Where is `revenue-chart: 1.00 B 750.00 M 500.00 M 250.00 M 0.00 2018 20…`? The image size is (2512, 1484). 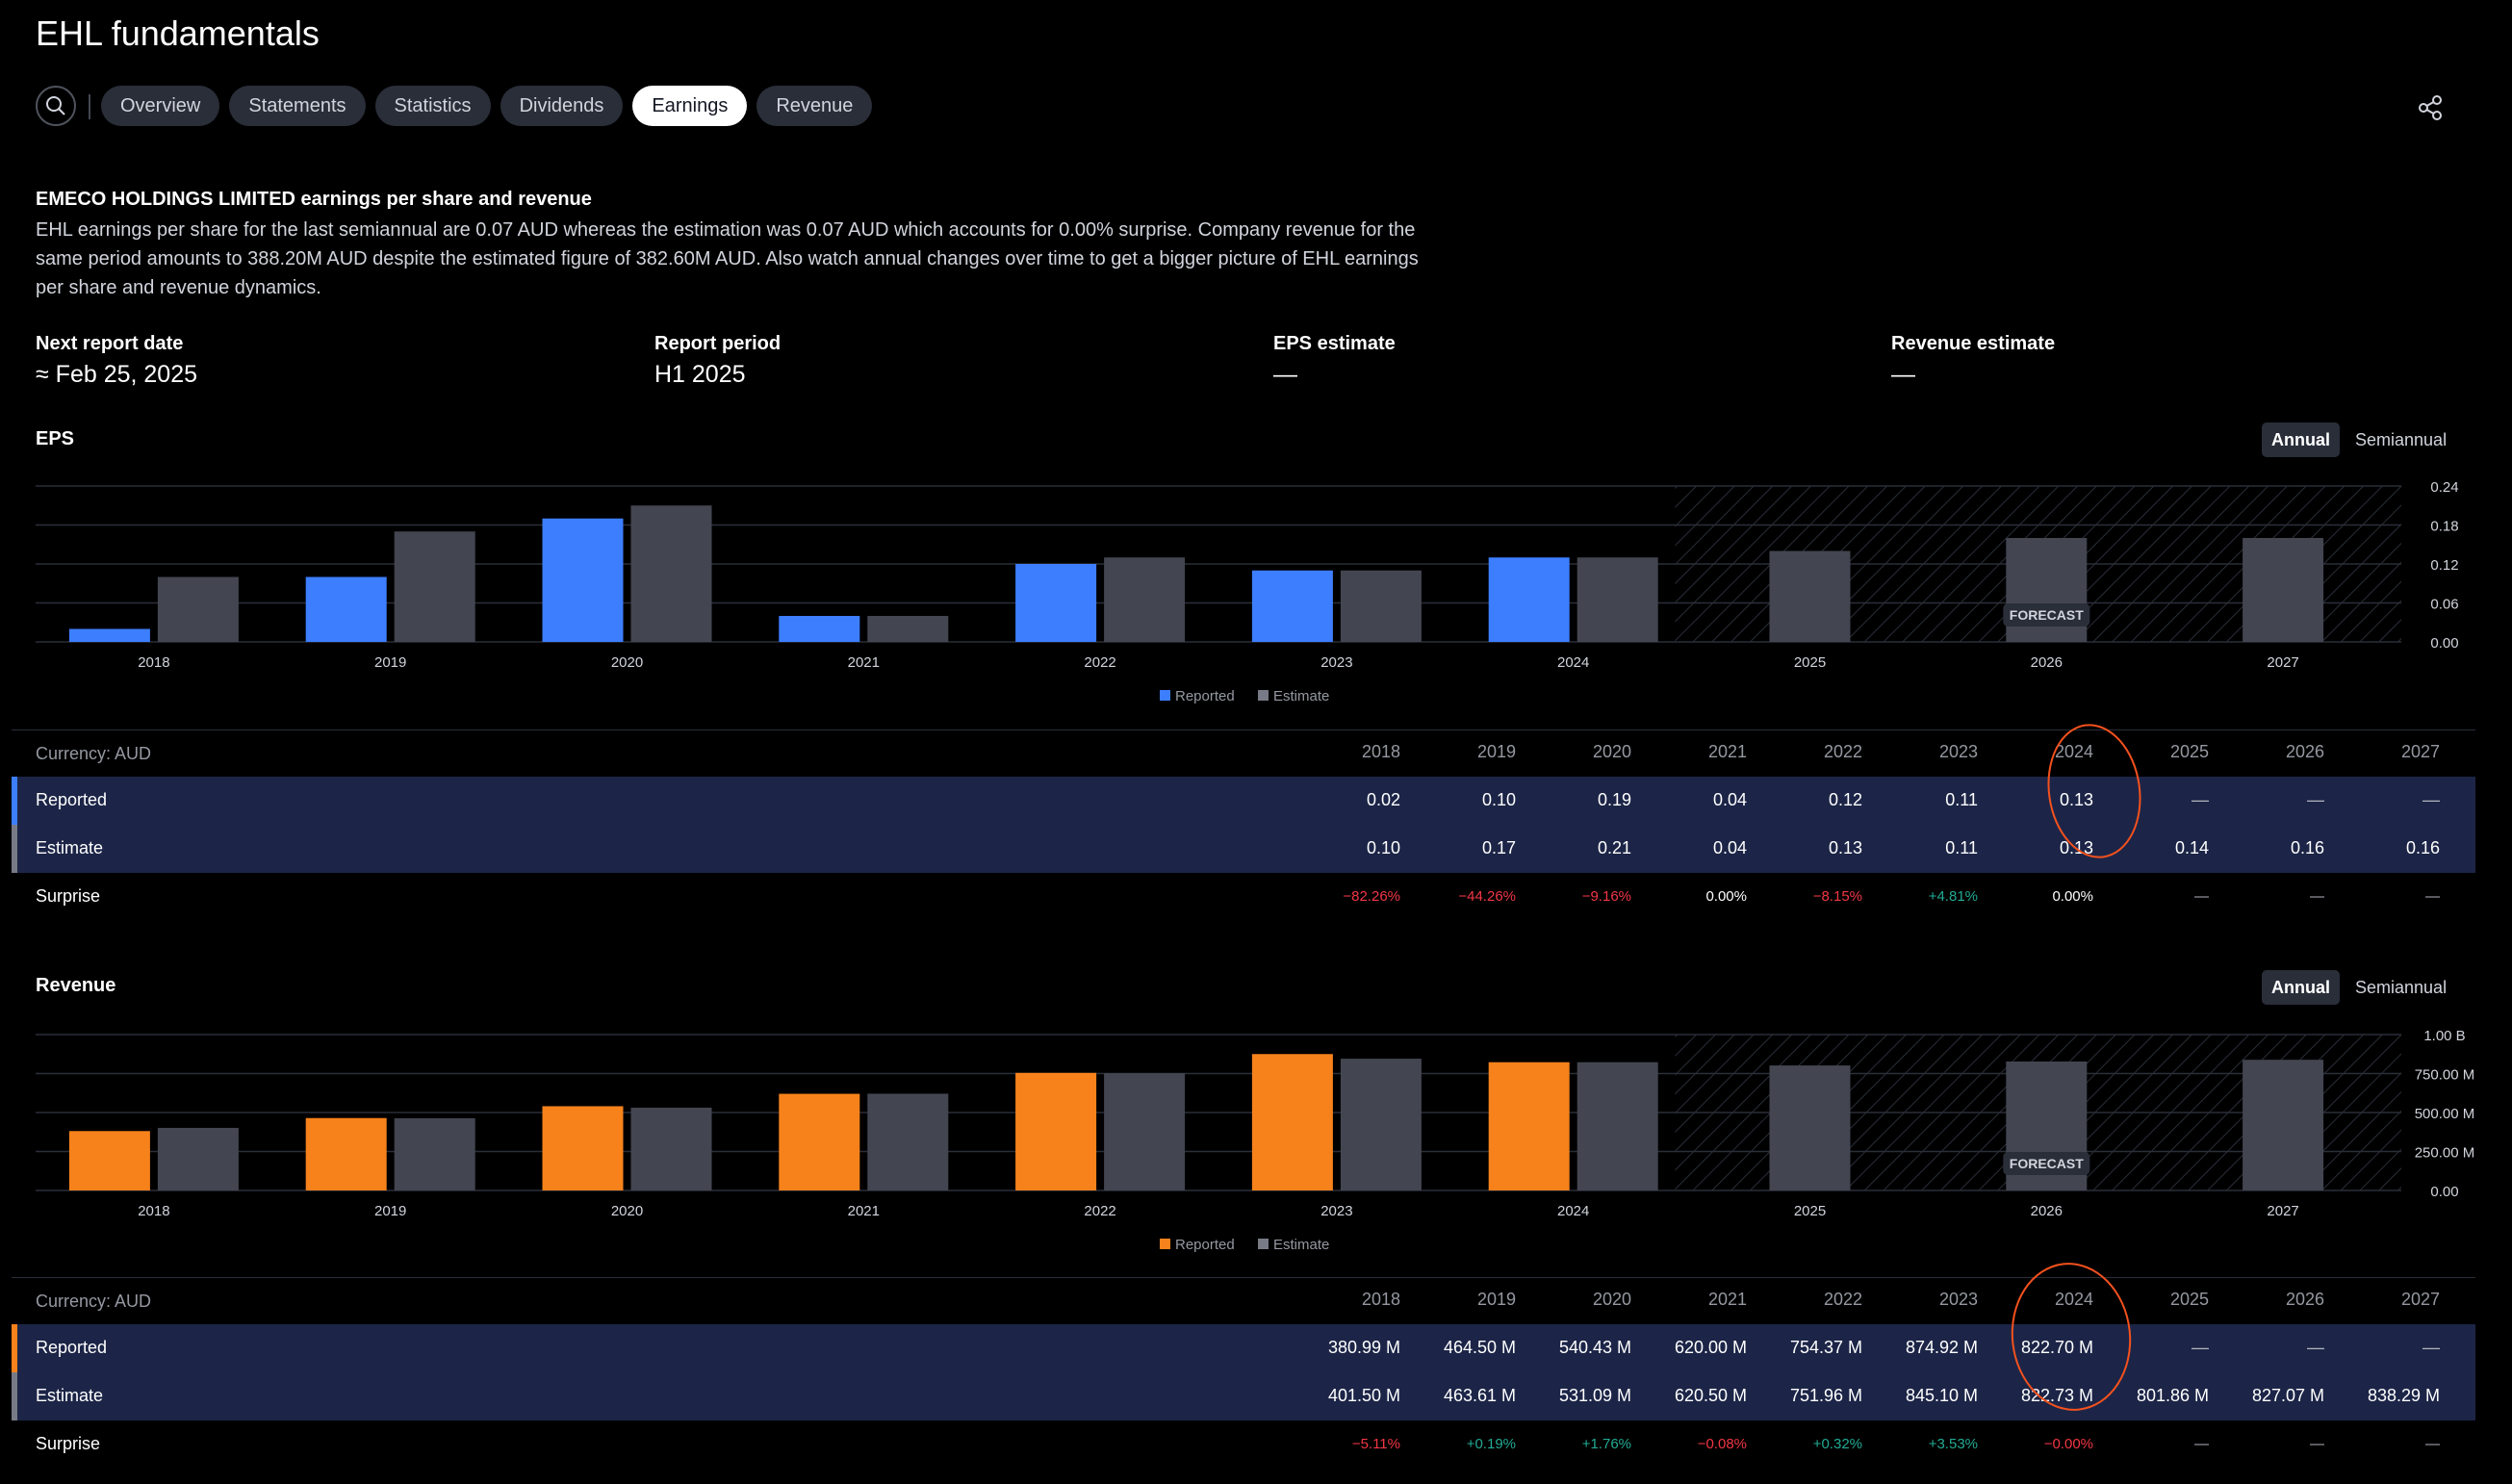 revenue-chart: 1.00 B 750.00 M 500.00 M 250.00 M 0.00 2018 20… is located at coordinates (1255, 1141).